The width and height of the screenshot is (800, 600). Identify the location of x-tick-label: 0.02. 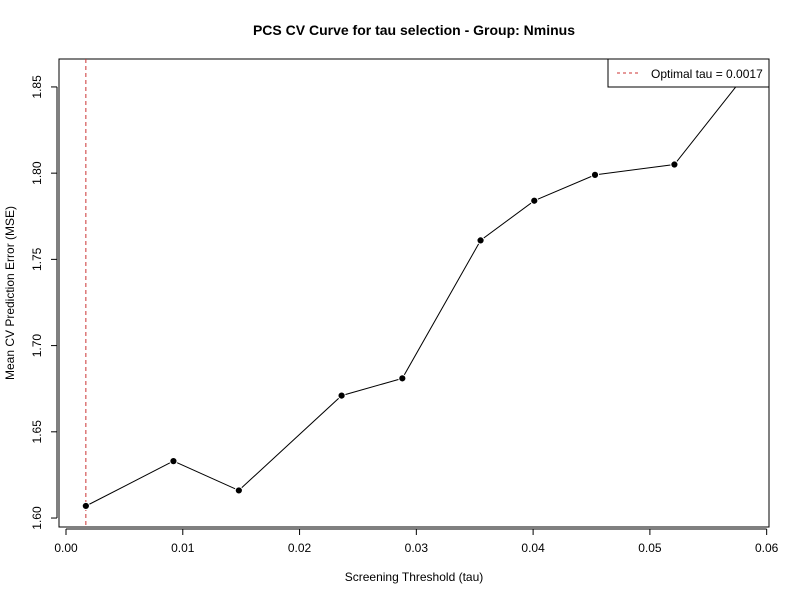
(300, 548).